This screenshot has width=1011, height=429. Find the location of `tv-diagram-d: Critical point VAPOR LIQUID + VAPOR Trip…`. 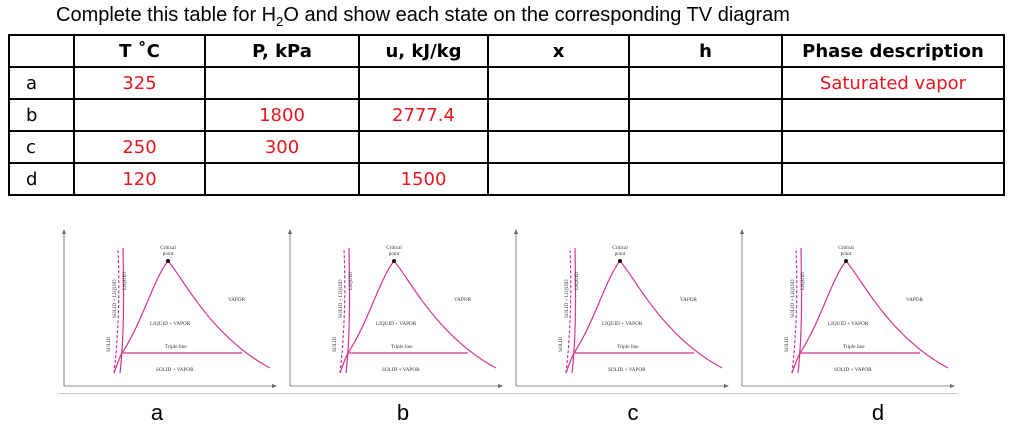

tv-diagram-d: Critical point VAPOR LIQUID + VAPOR Trip… is located at coordinates (847, 313).